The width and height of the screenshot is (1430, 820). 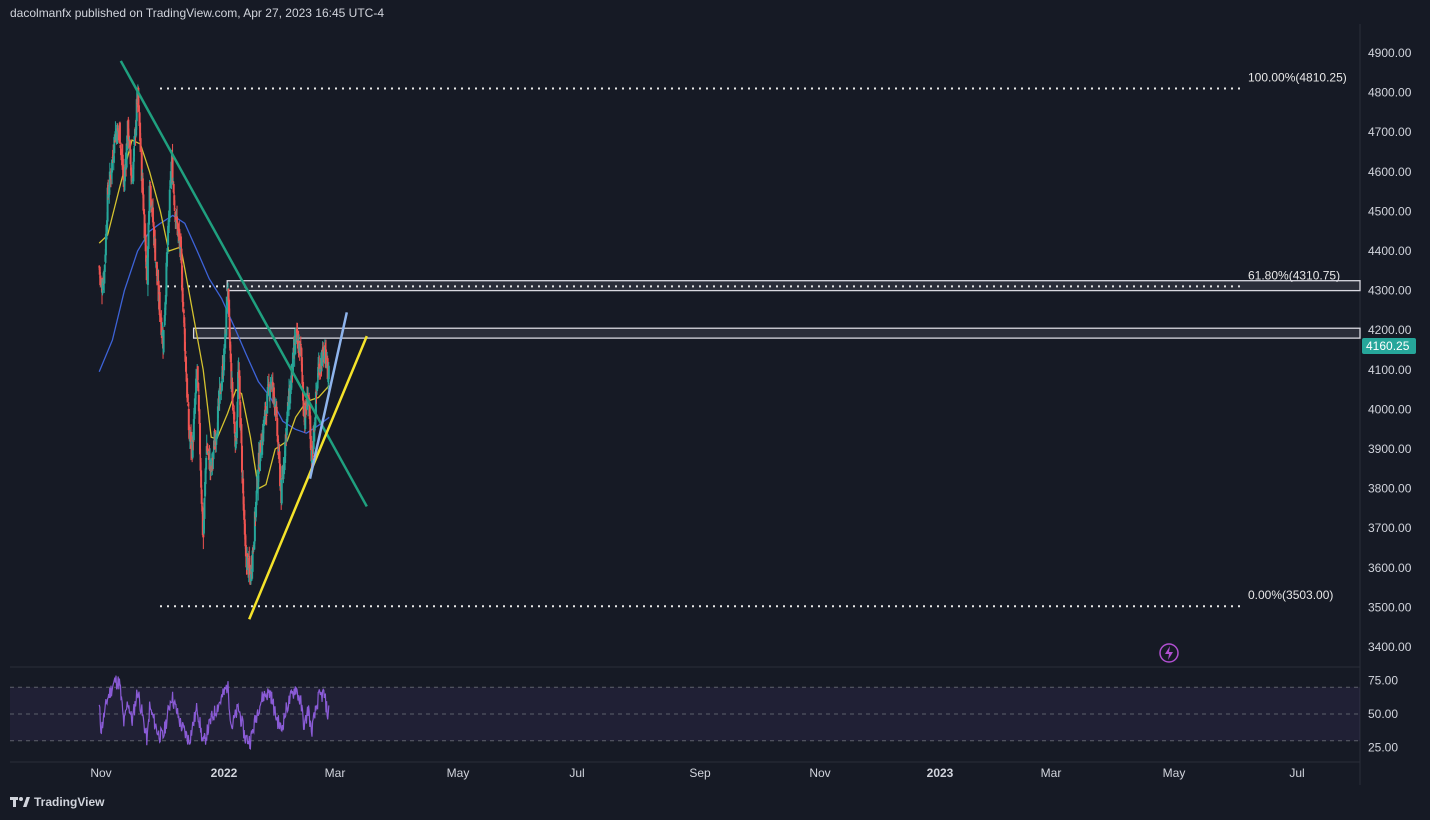 I want to click on lightning-icon, so click(x=1169, y=653).